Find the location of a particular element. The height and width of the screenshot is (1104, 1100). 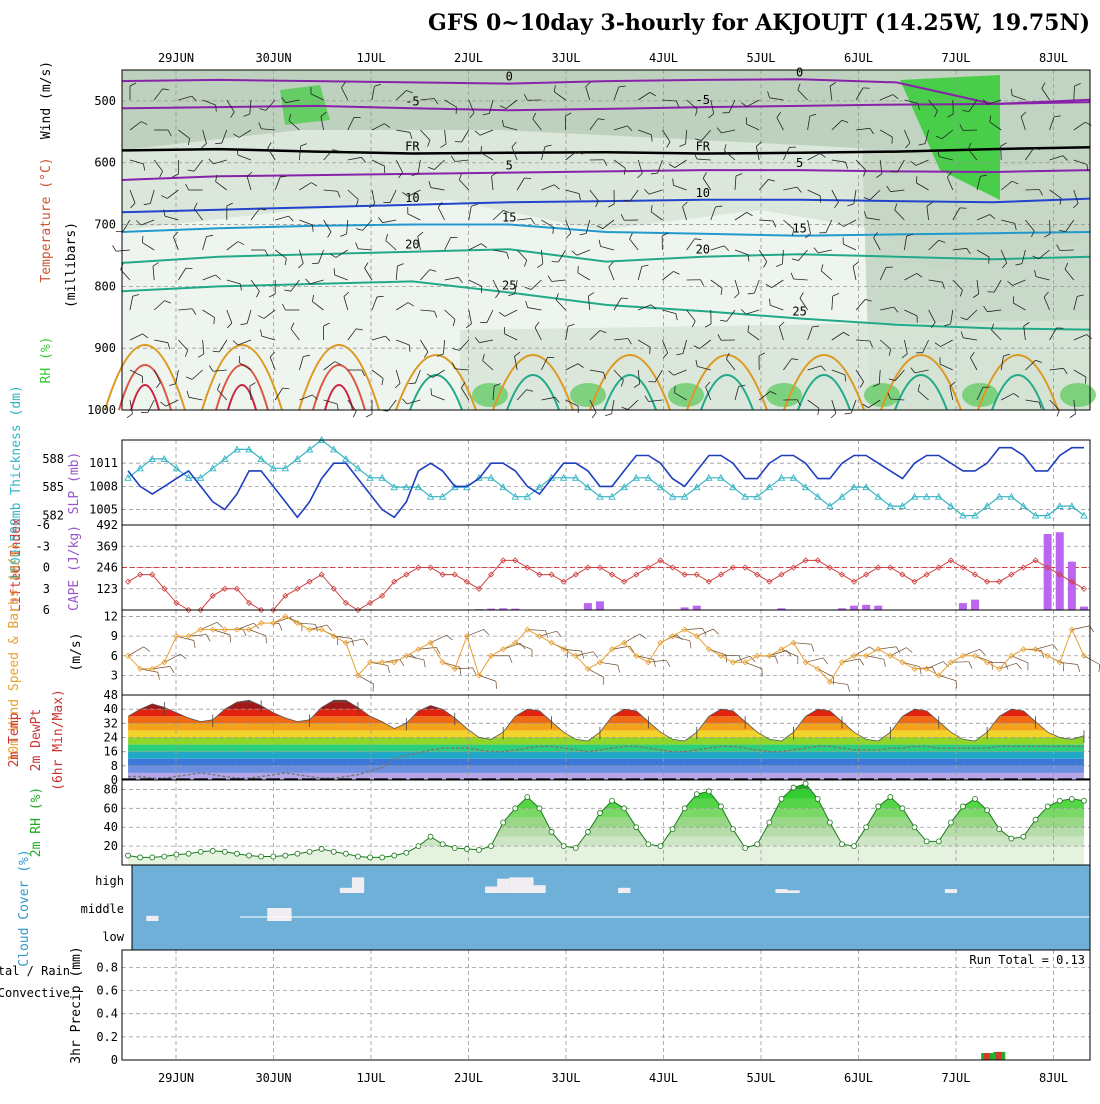

precip-tick: 0.6 is located at coordinates (107, 991).